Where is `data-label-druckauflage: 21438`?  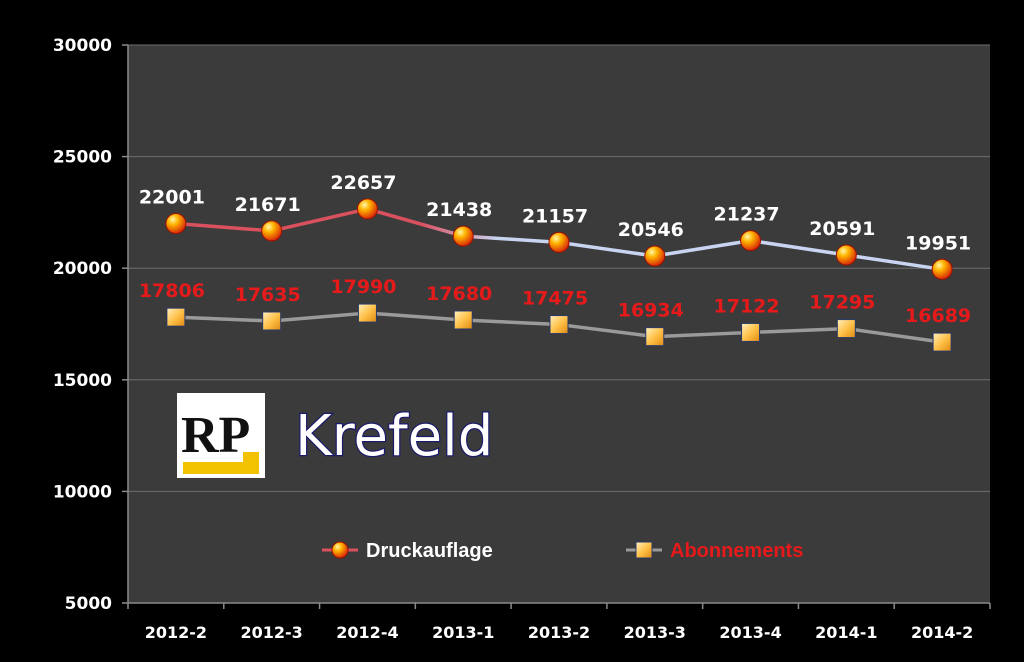
data-label-druckauflage: 21438 is located at coordinates (459, 210).